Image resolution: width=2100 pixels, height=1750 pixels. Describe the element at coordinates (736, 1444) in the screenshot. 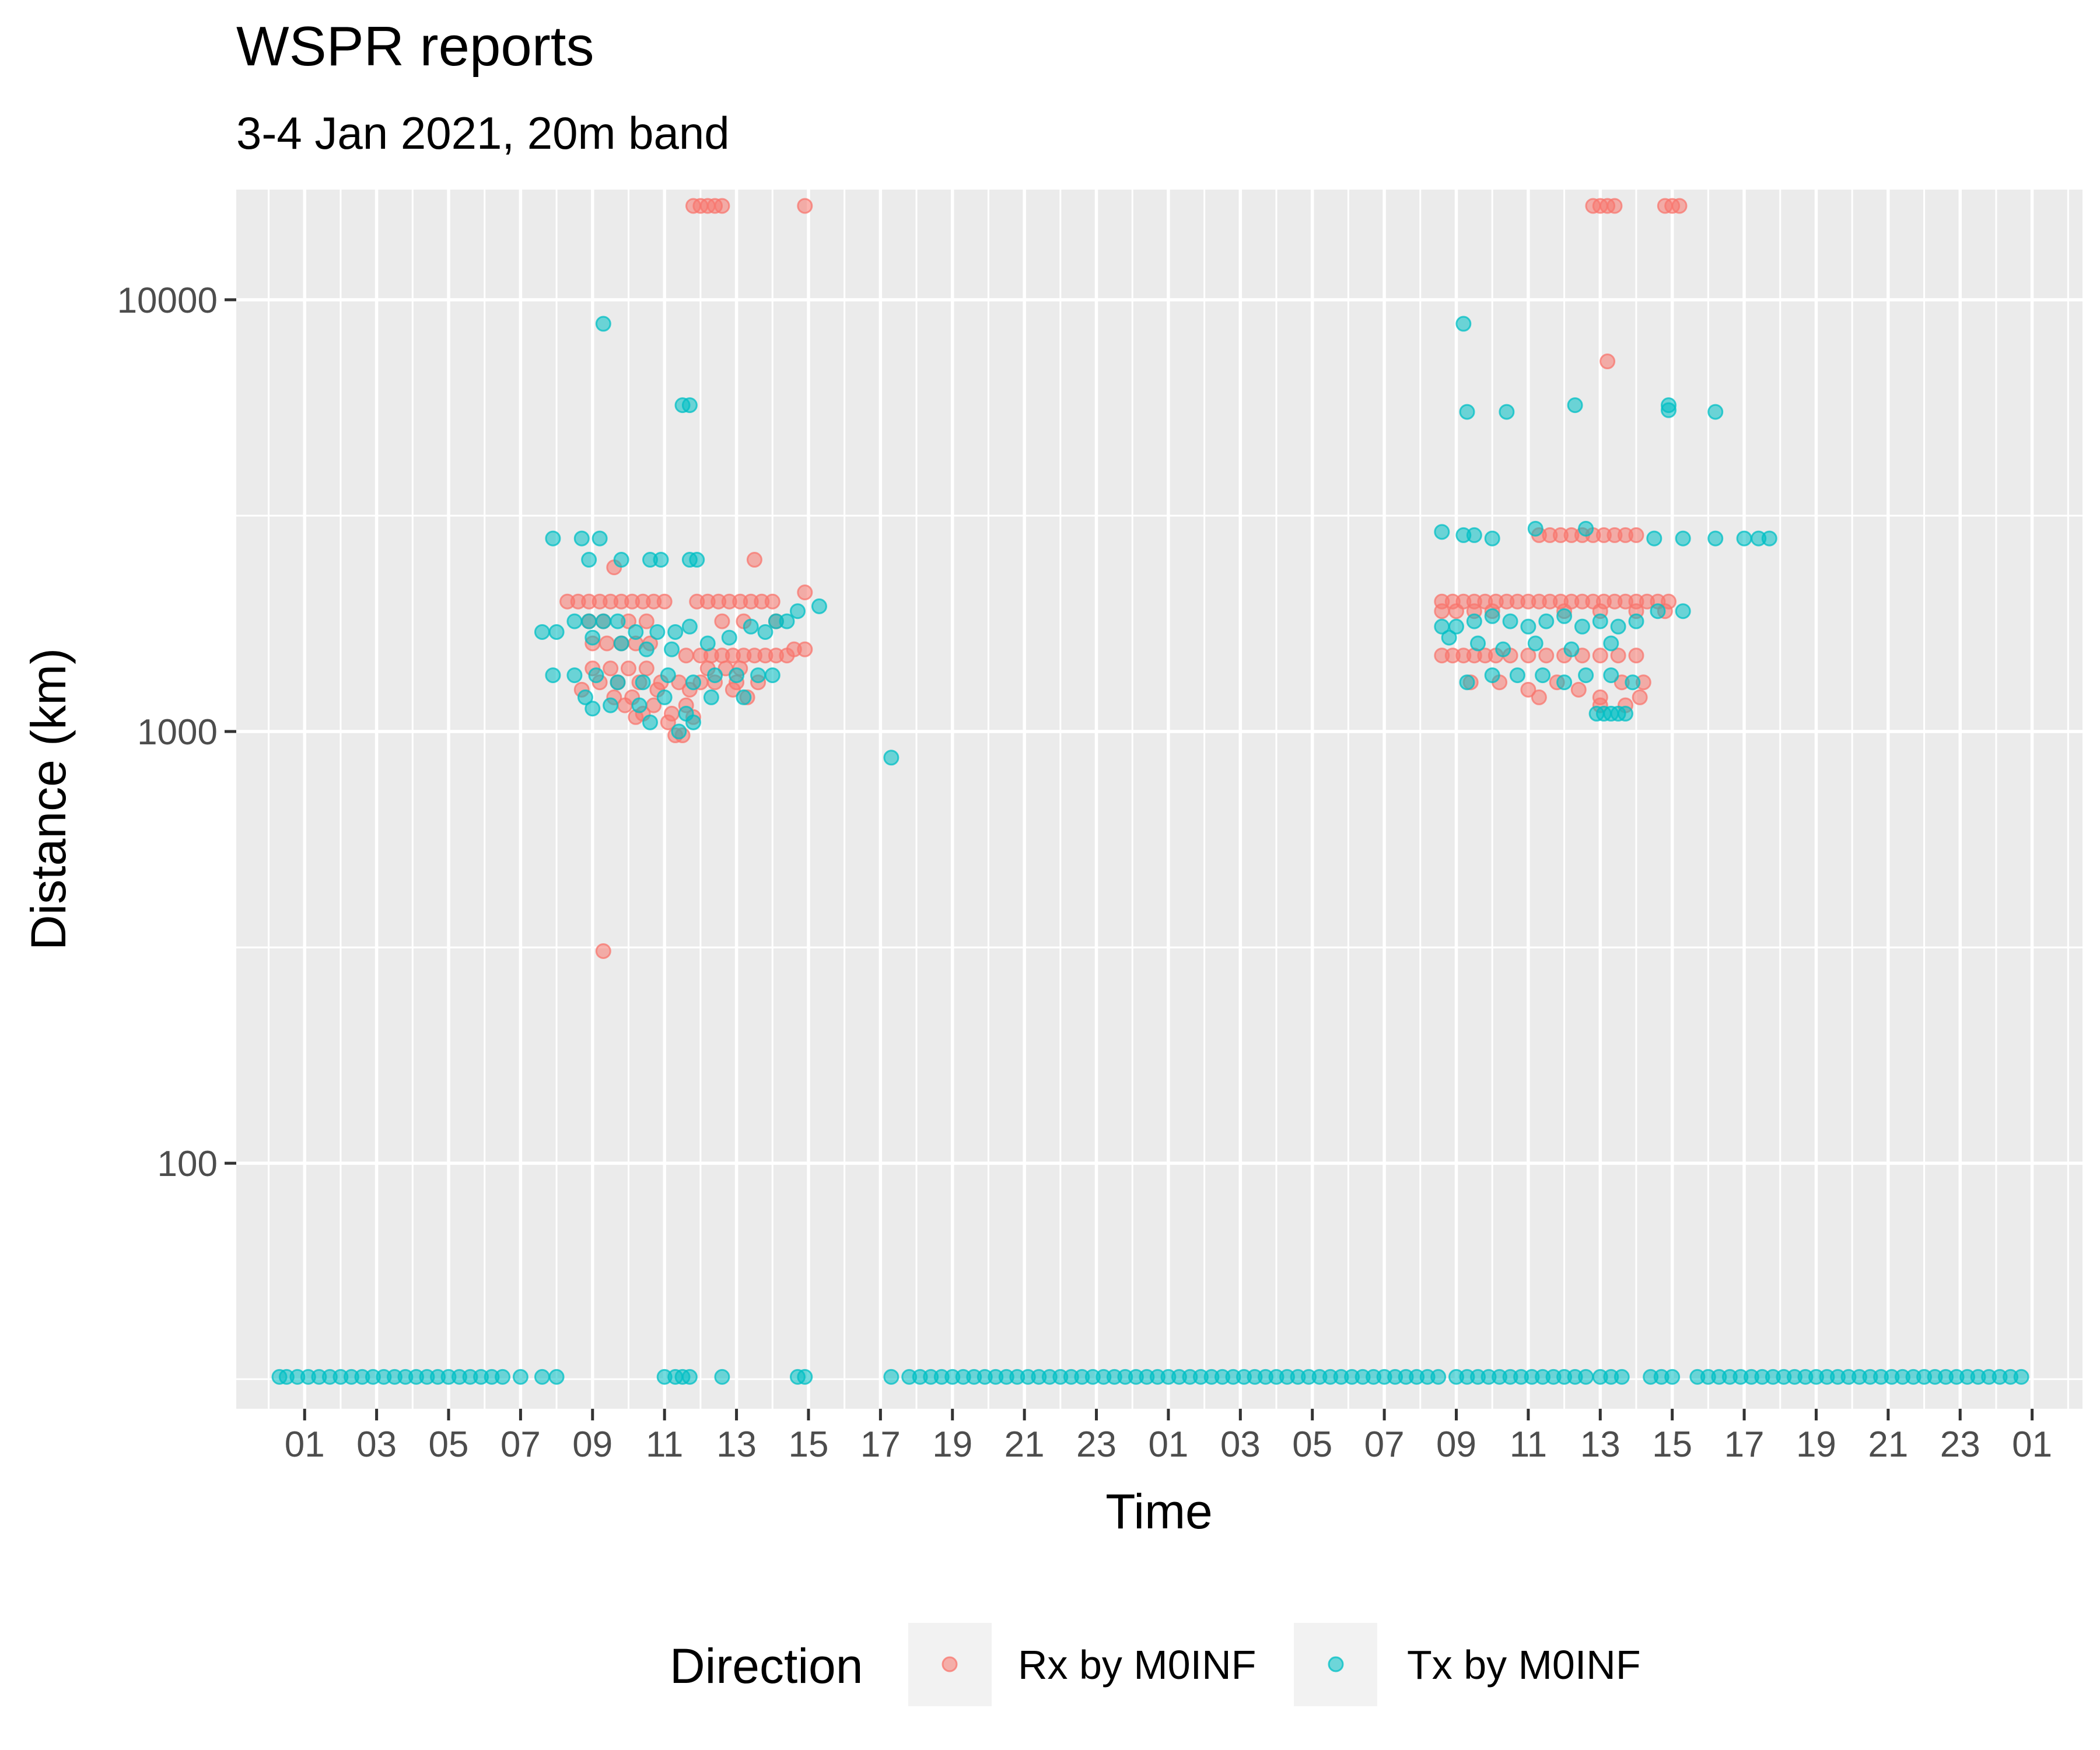

I see `x-tick-label: 13` at that location.